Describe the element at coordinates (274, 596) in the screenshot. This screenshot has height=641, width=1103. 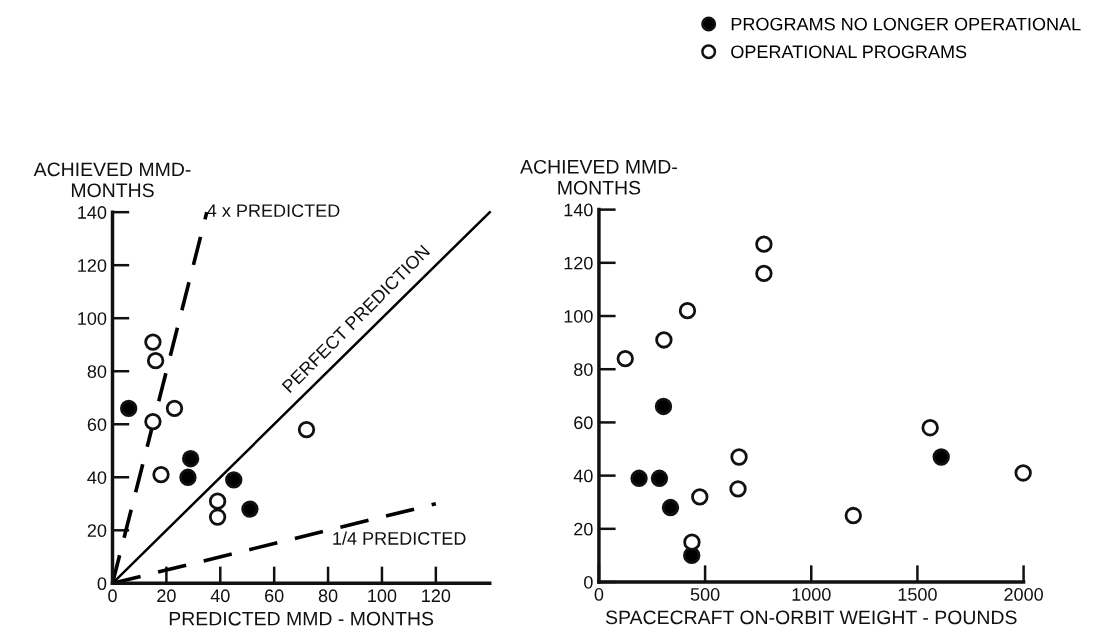
I see `x-tick-label: 60` at that location.